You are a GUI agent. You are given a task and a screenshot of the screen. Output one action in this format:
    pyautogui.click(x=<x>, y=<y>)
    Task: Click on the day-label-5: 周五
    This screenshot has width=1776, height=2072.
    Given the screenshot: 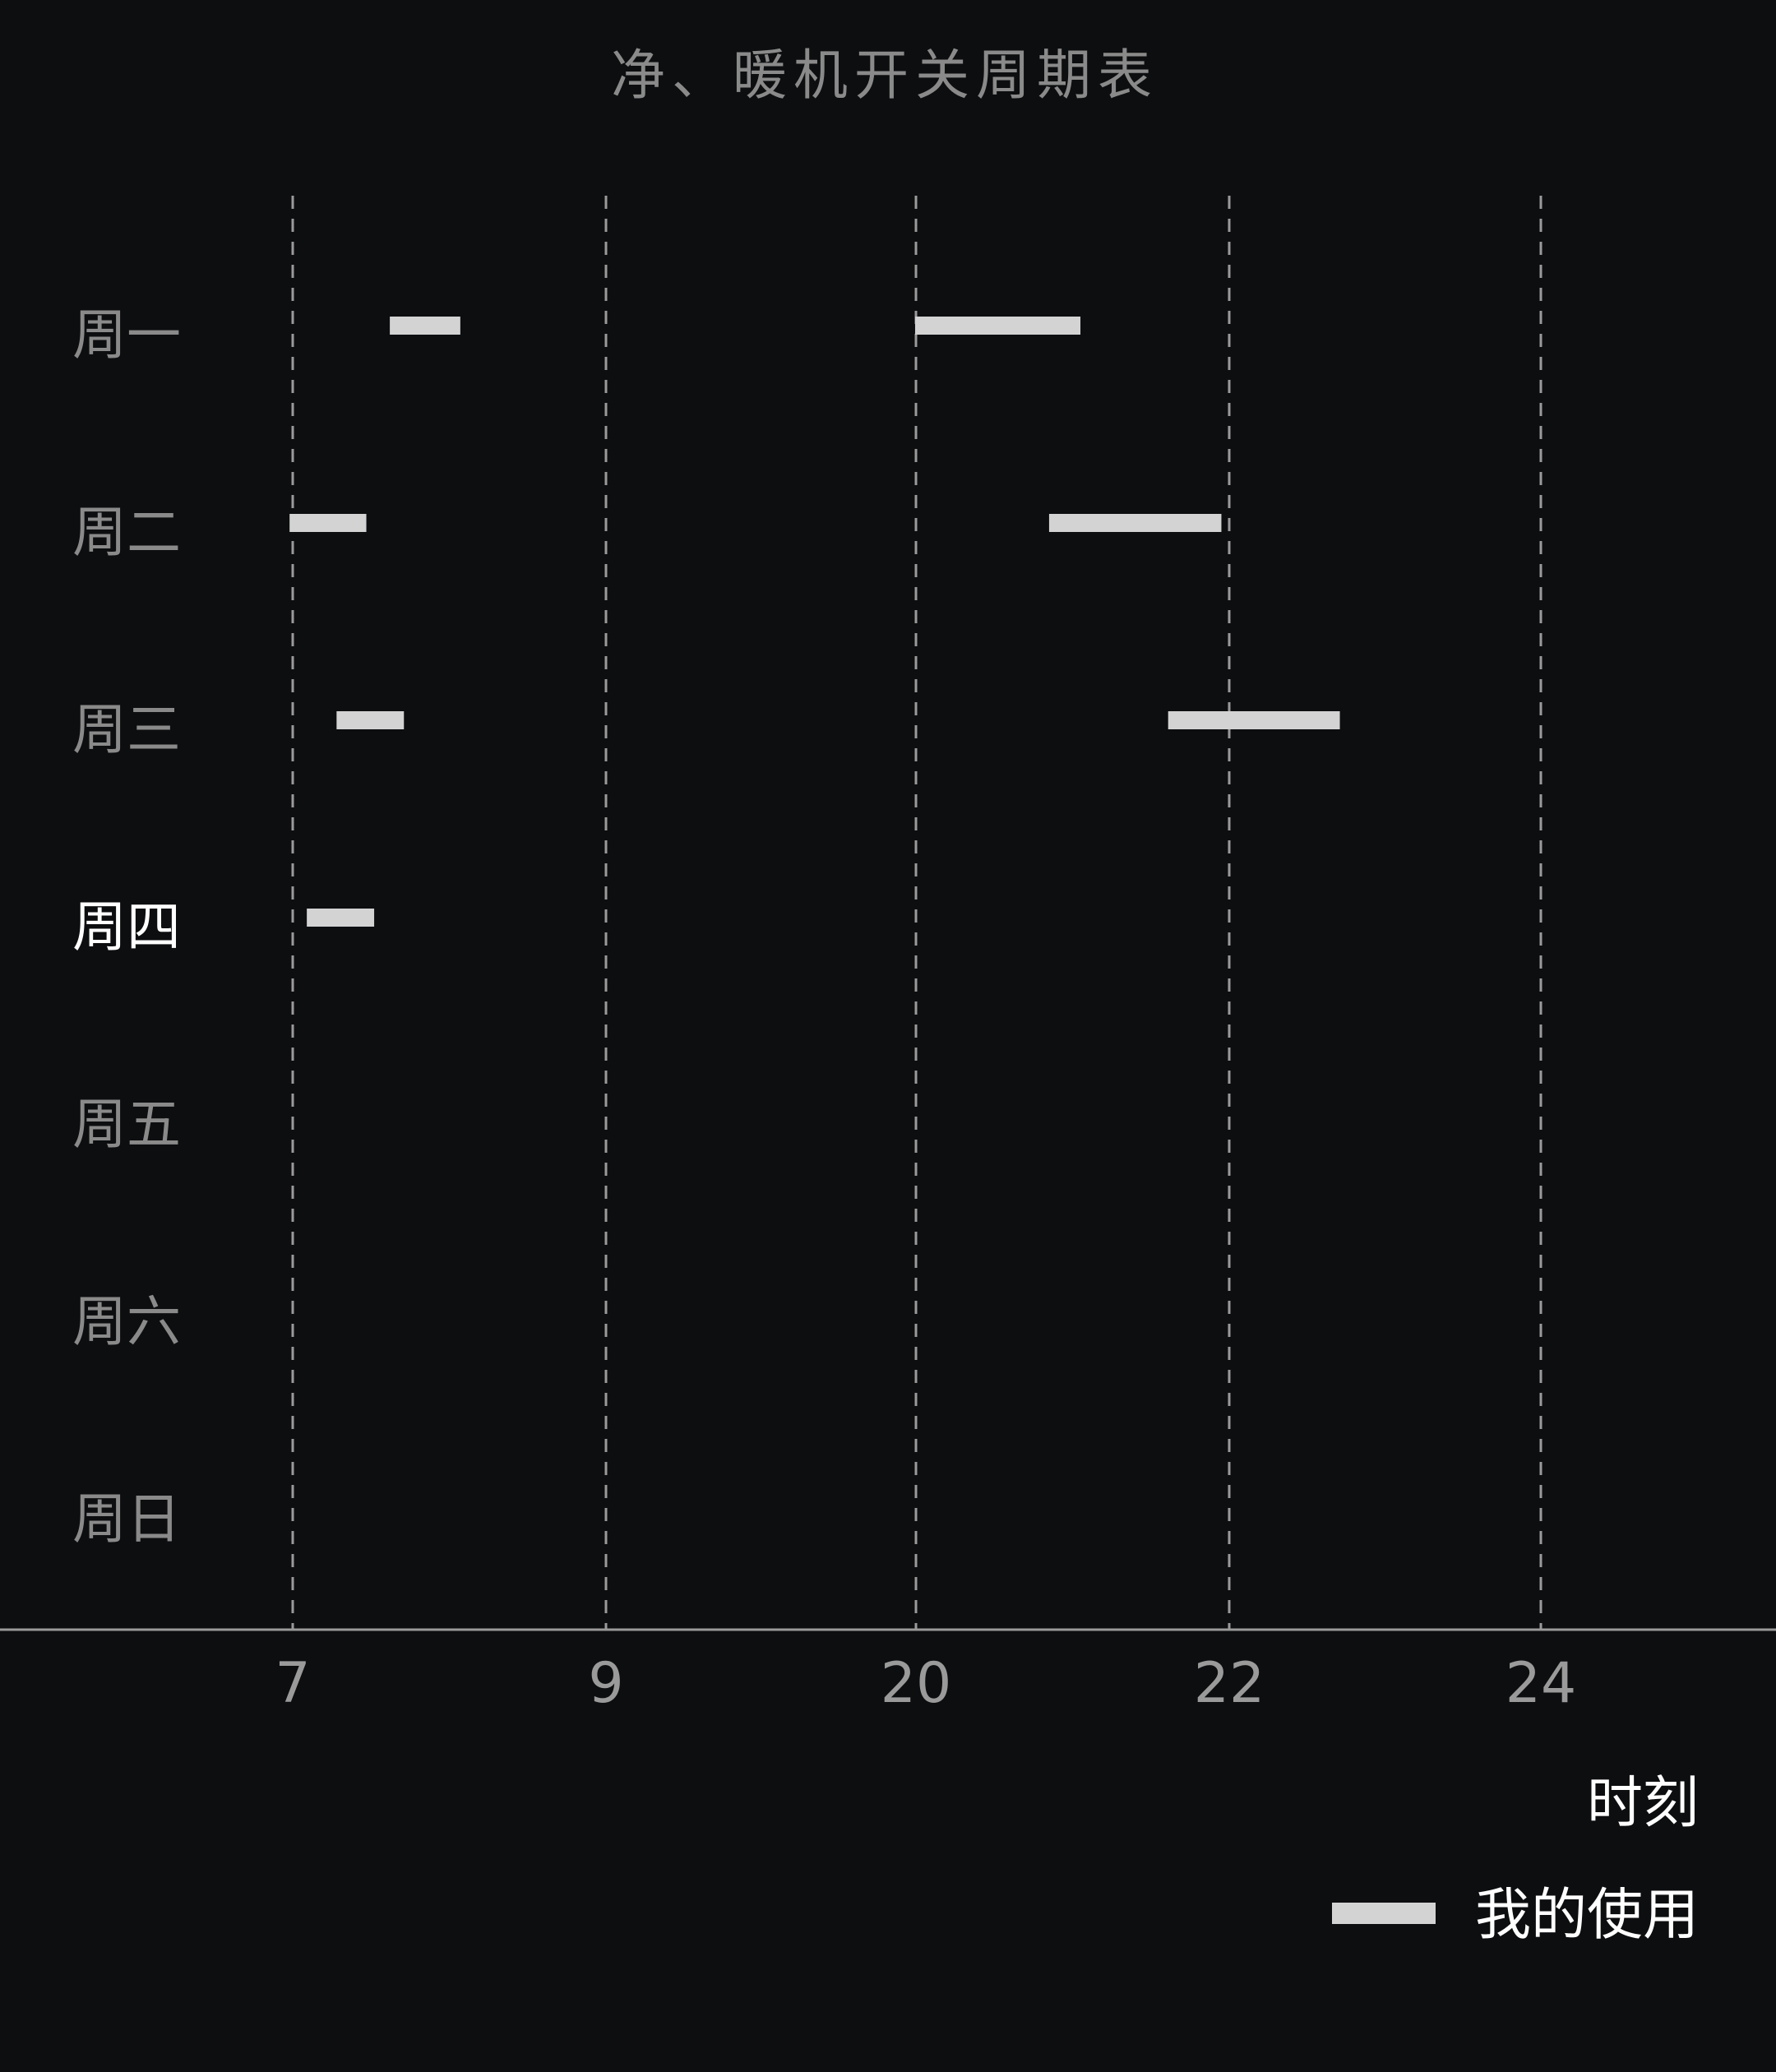 What is the action you would take?
    pyautogui.click(x=126, y=1124)
    